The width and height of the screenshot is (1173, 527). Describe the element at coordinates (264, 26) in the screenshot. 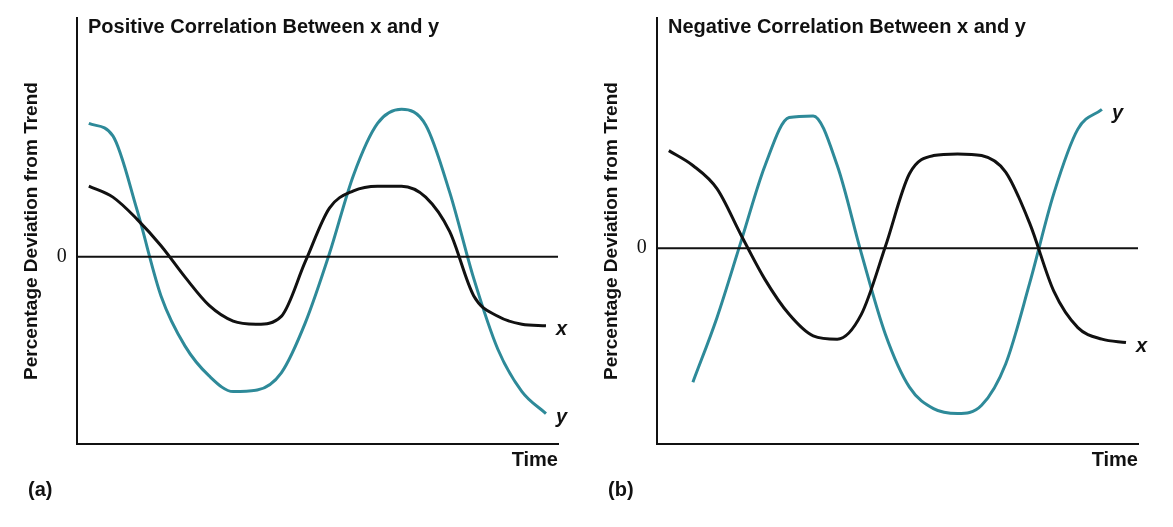

I see `chart-title: Positive Correlation Between x and y` at that location.